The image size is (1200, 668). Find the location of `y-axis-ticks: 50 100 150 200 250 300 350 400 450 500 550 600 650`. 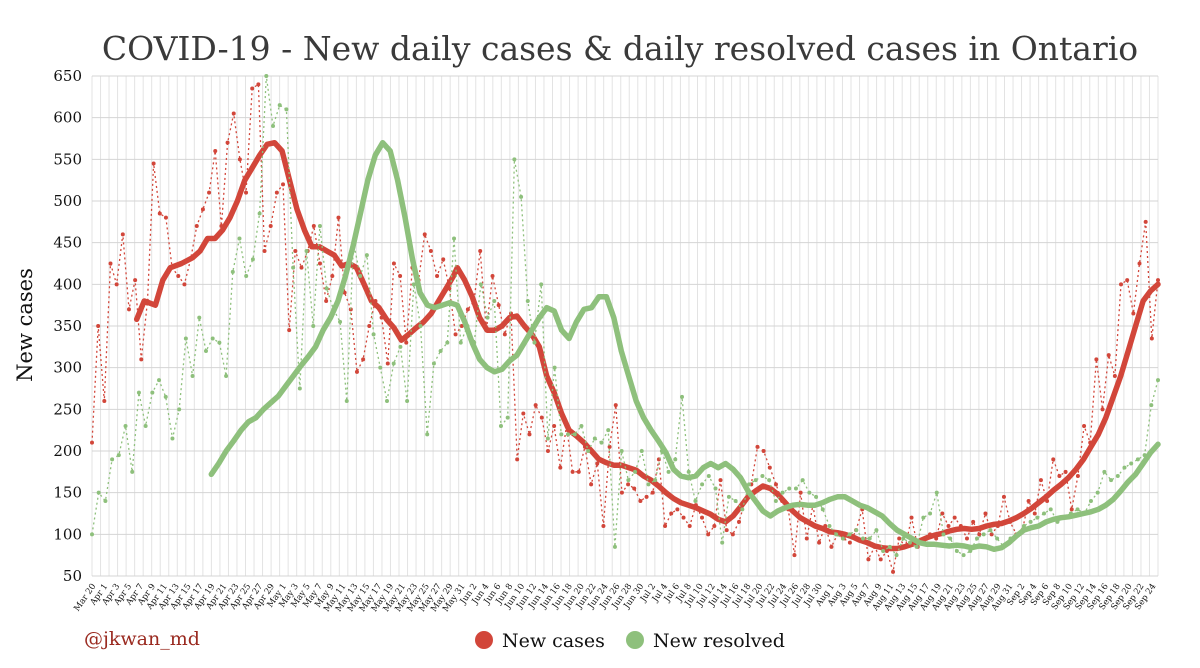

y-axis-ticks: 50 100 150 200 250 300 350 400 450 500 550 600 650 is located at coordinates (67, 326).